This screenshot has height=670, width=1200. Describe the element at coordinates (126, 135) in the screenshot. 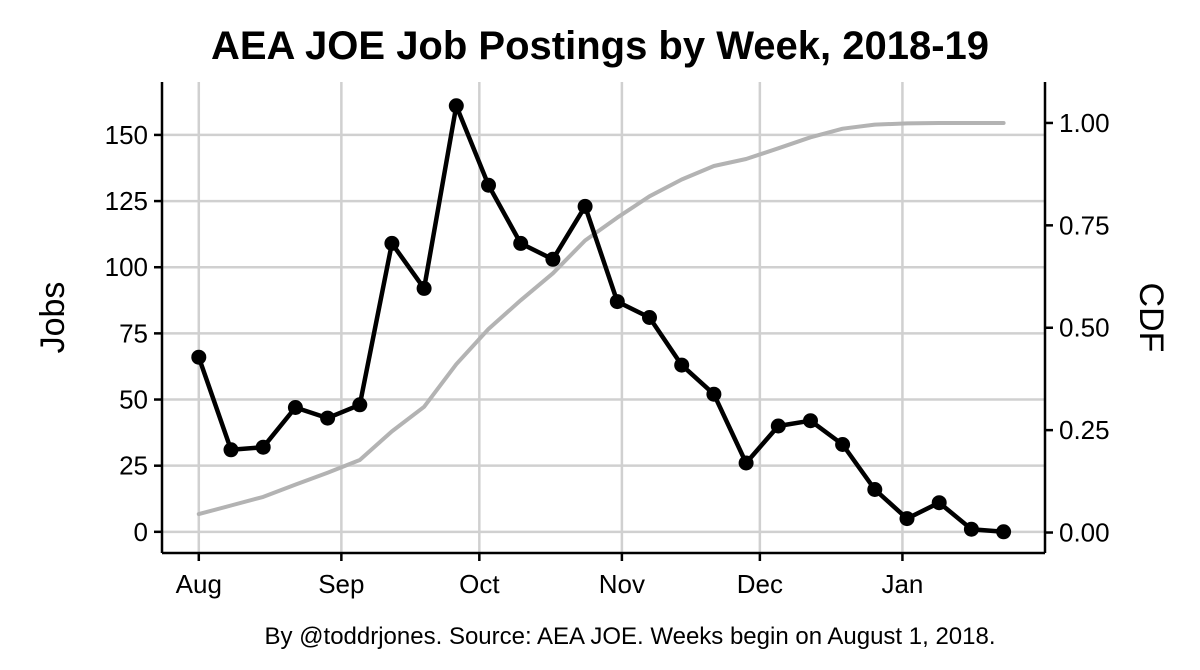

I see `y-tick-label: 150` at that location.